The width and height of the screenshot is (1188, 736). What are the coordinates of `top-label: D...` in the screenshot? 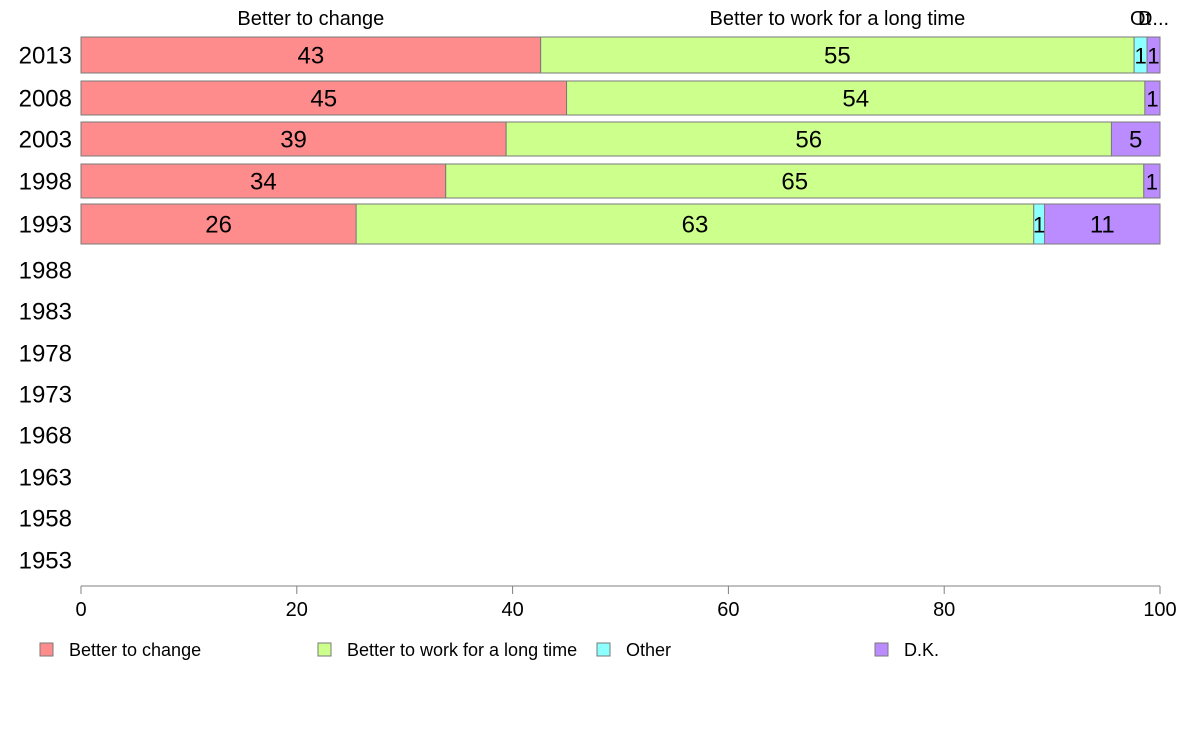 It's located at (1153, 19).